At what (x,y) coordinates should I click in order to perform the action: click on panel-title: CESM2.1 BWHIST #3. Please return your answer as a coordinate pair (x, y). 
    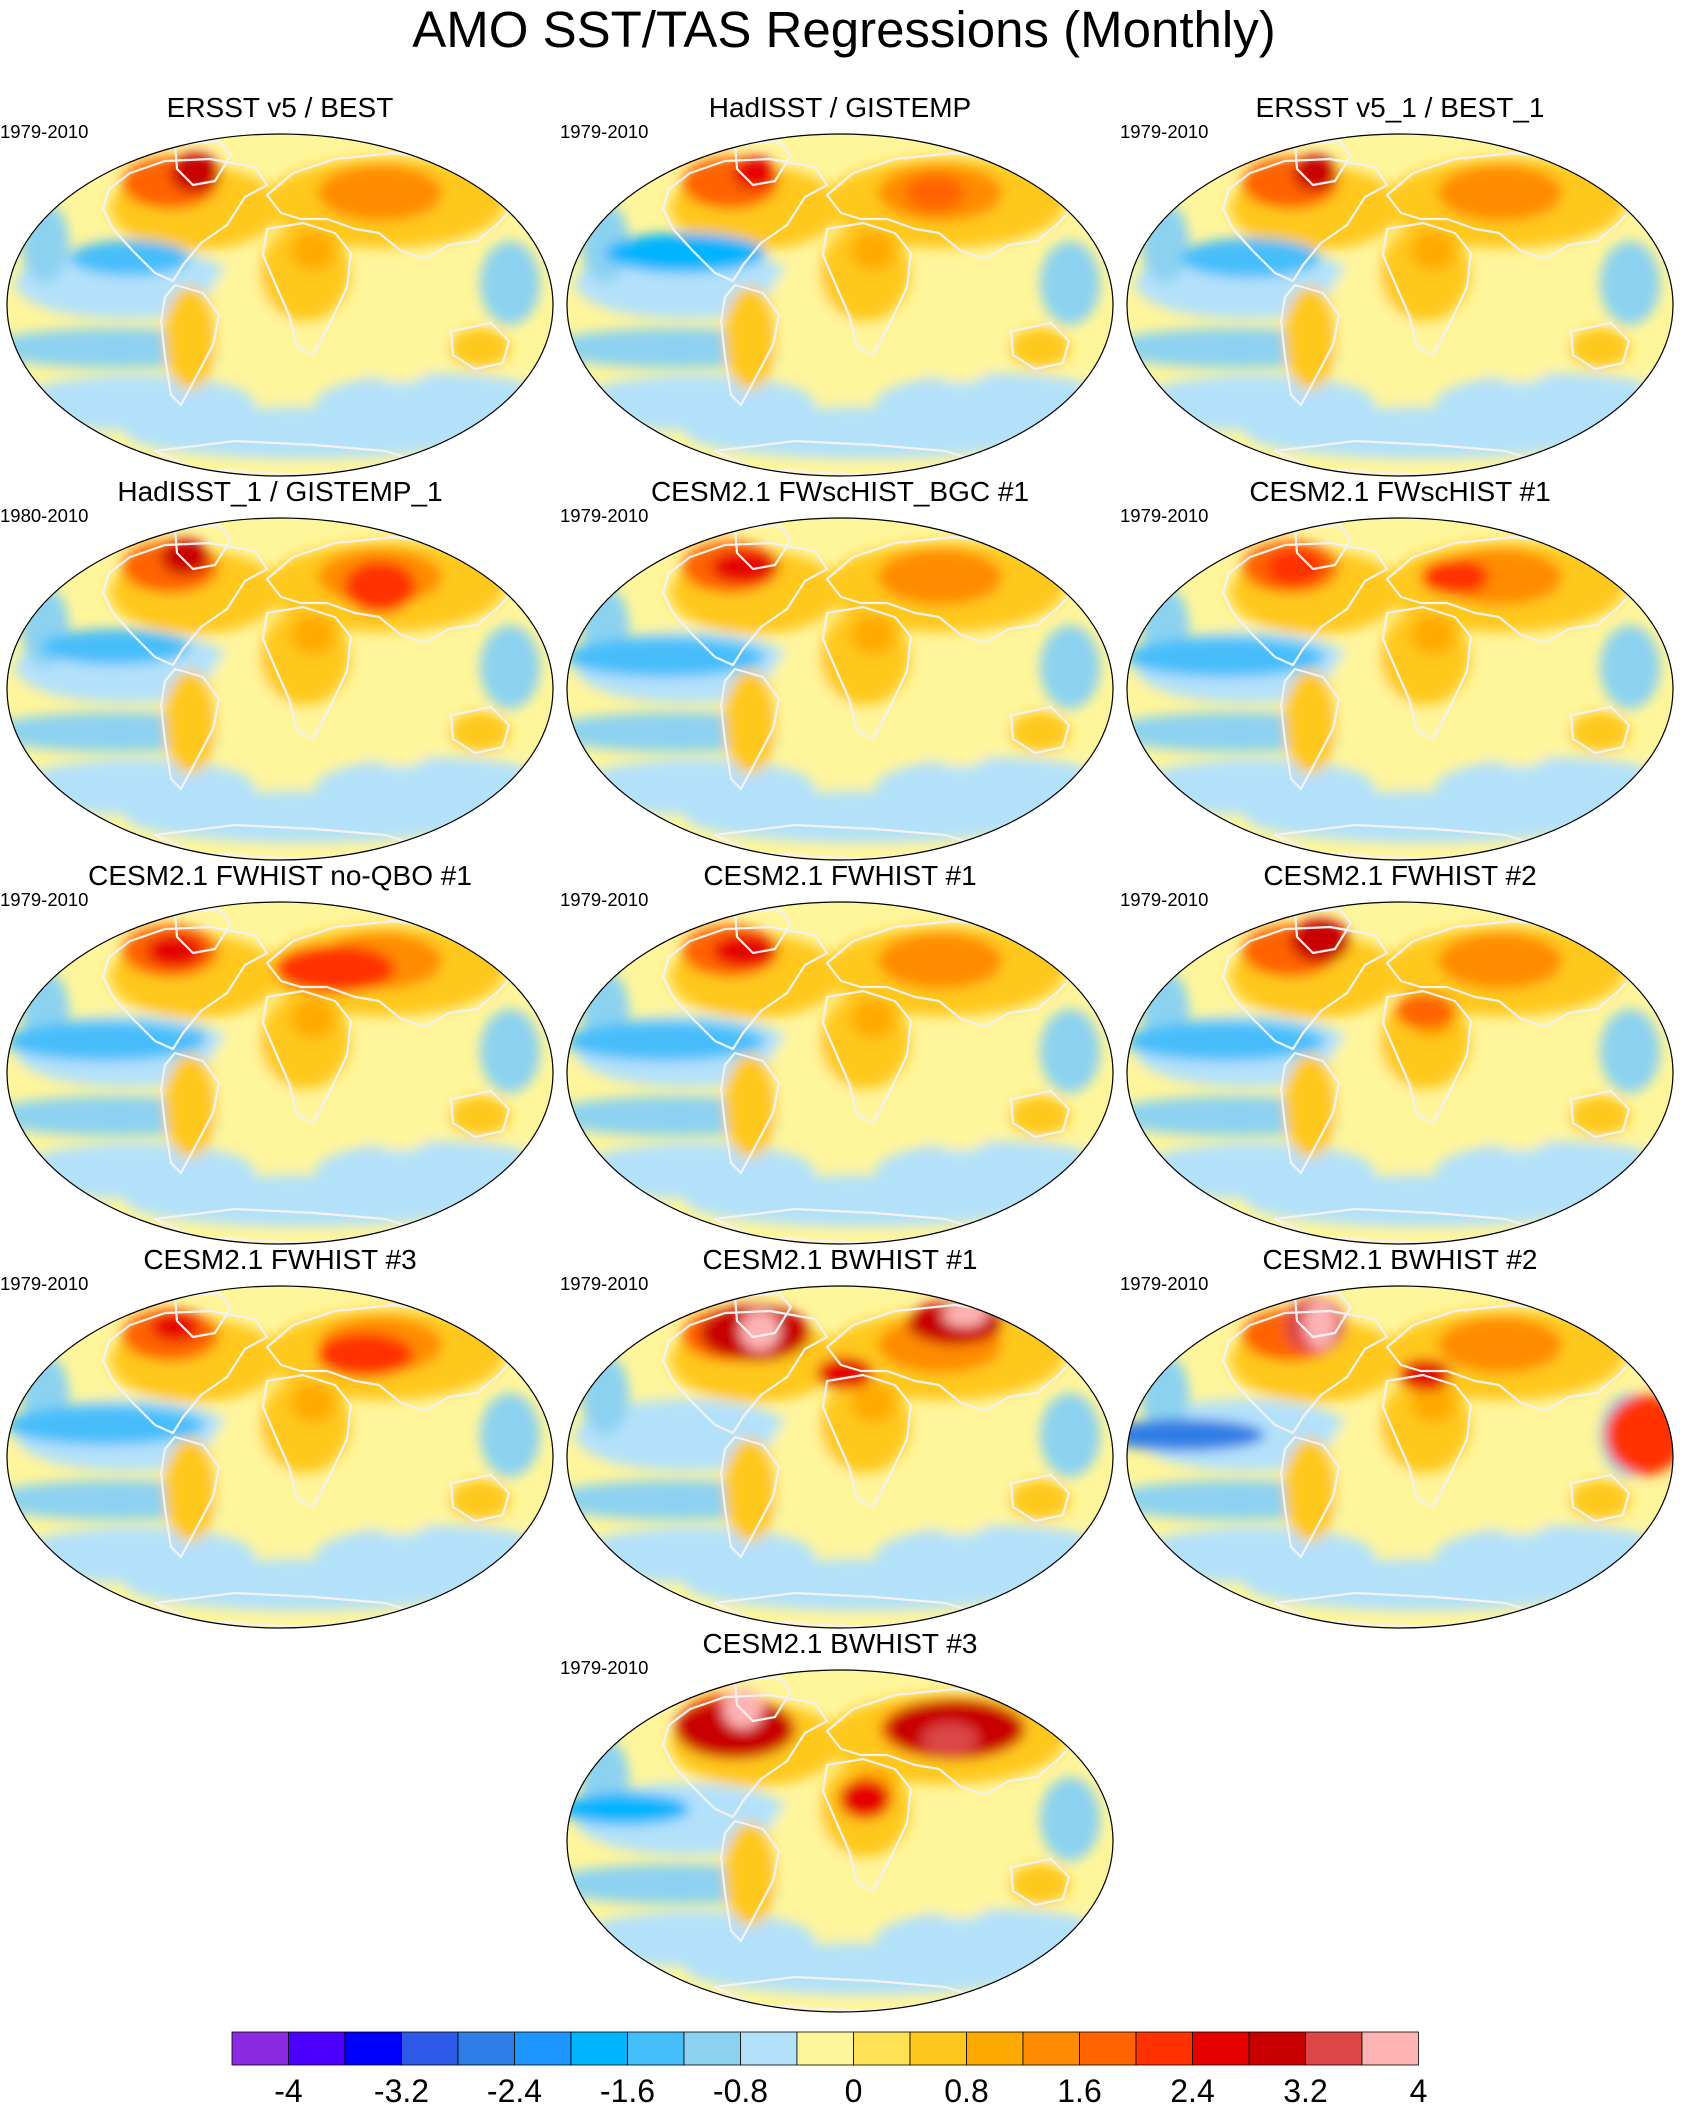
    Looking at the image, I should click on (840, 1643).